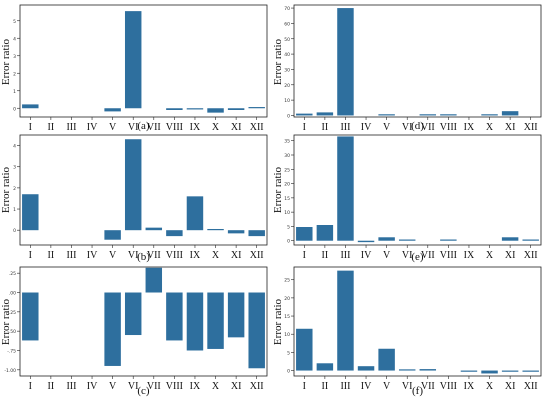 This screenshot has height=400, width=550. Describe the element at coordinates (195, 321) in the screenshot. I see `bar-IX` at that location.